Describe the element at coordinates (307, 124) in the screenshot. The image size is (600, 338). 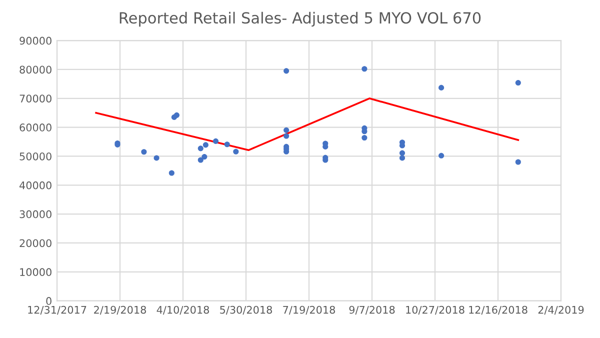
I see `line-series` at that location.